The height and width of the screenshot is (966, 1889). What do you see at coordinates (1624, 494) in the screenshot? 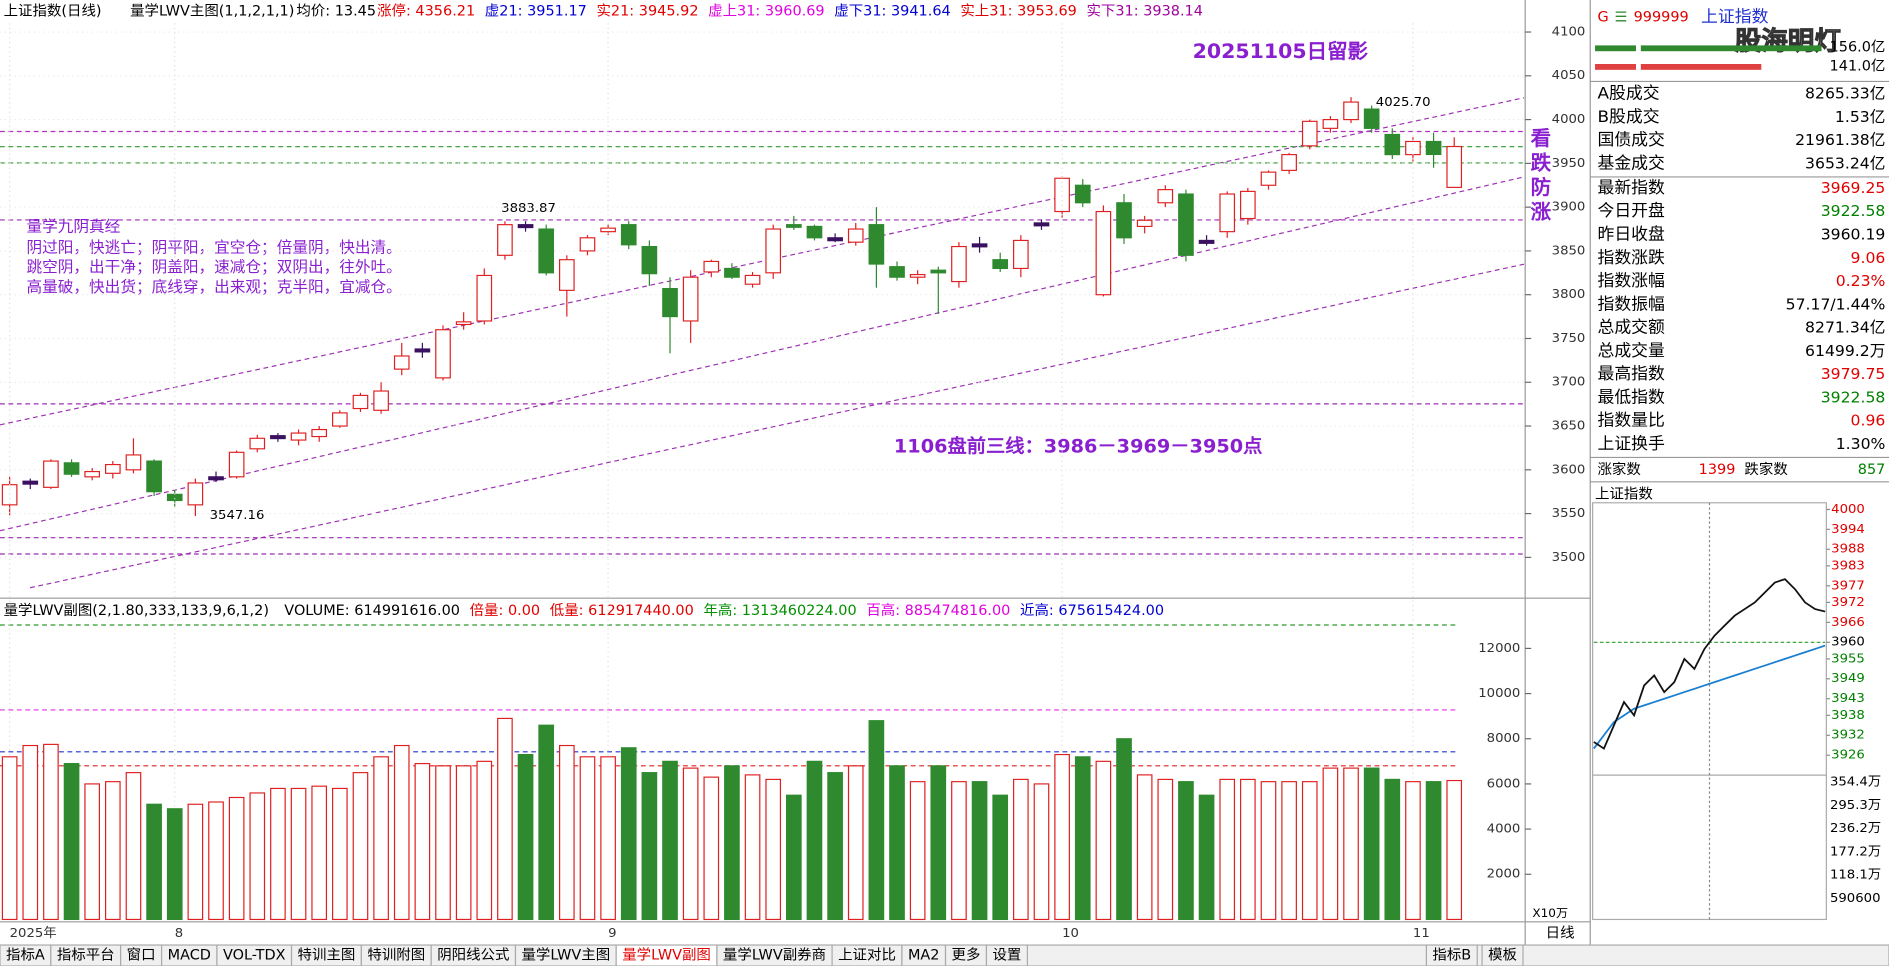
I see `intraday-title: 上证指数` at bounding box center [1624, 494].